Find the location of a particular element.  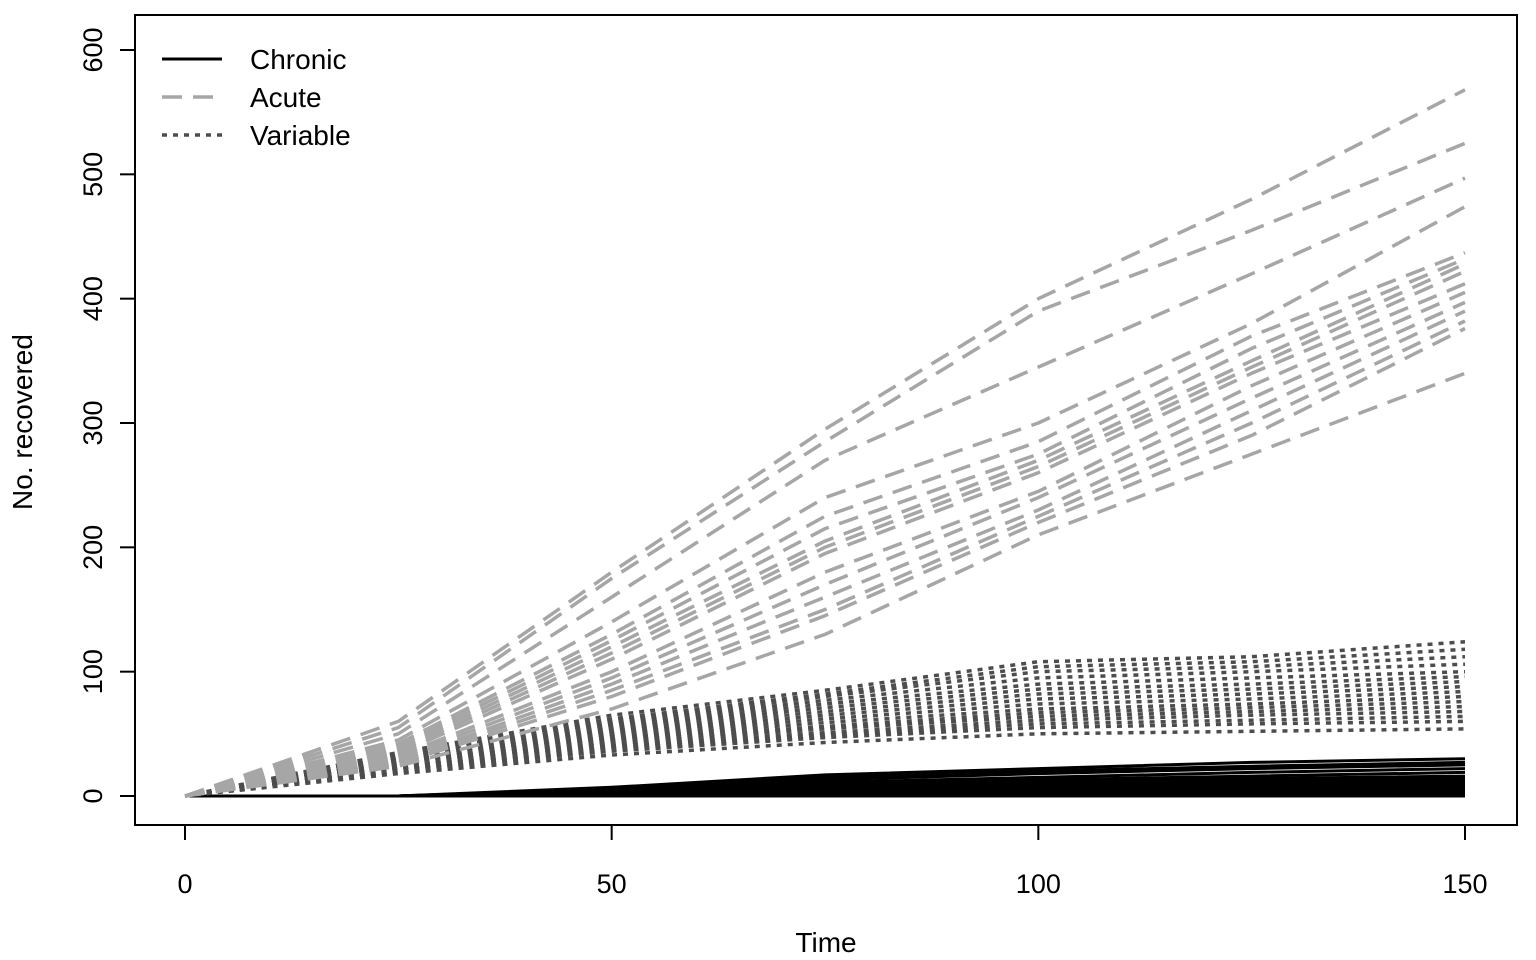

x-axis-title: Time is located at coordinates (825, 942).